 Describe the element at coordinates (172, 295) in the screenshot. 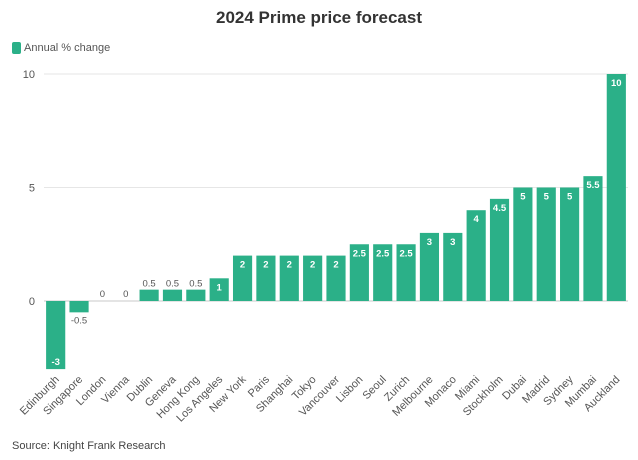

I see `bar-geneva` at that location.